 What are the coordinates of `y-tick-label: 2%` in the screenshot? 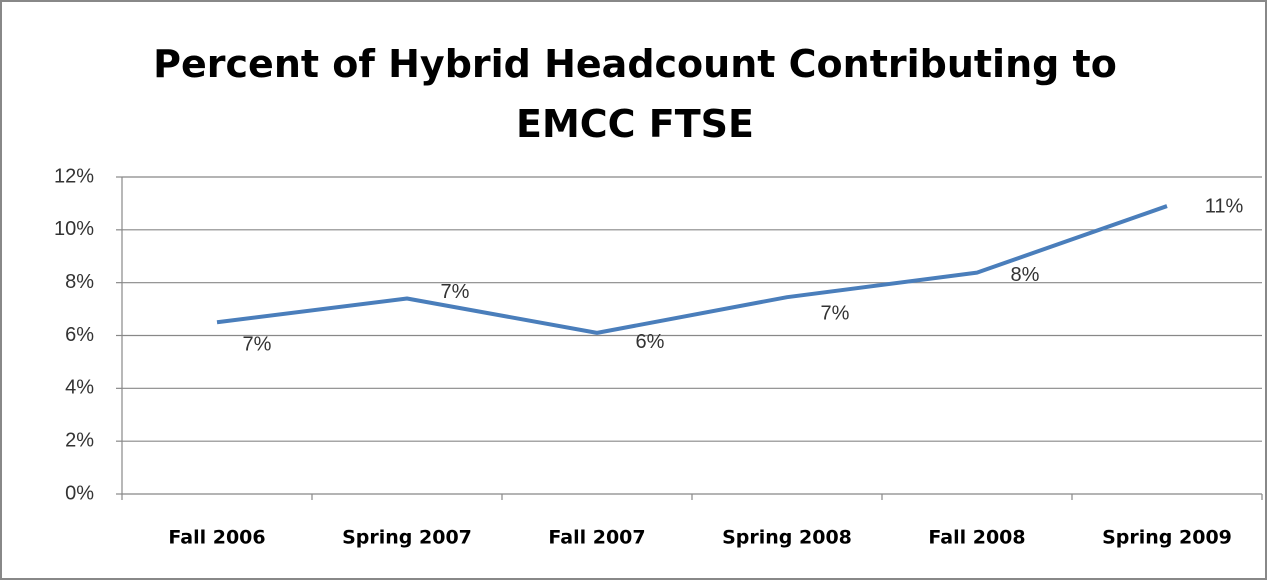 It's located at (79, 440).